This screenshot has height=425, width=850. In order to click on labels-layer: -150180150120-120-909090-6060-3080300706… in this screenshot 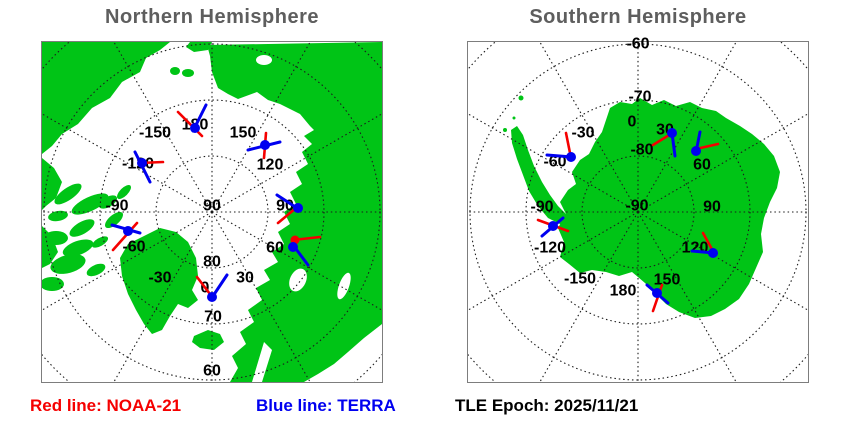, I will do `click(199, 248)`.